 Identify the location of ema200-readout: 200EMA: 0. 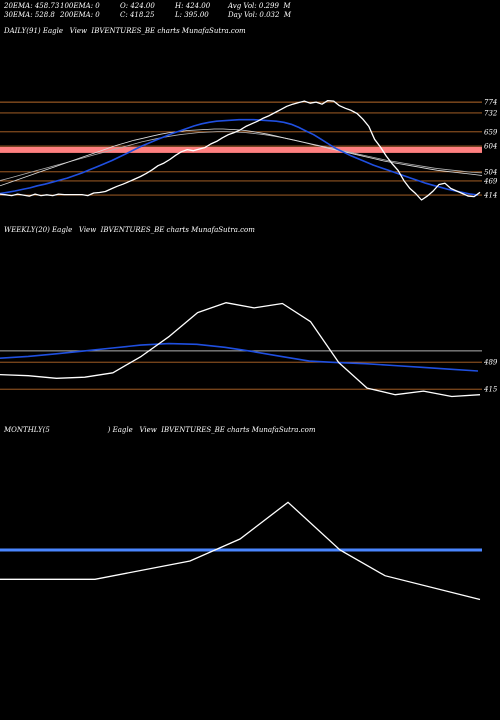
(80, 15).